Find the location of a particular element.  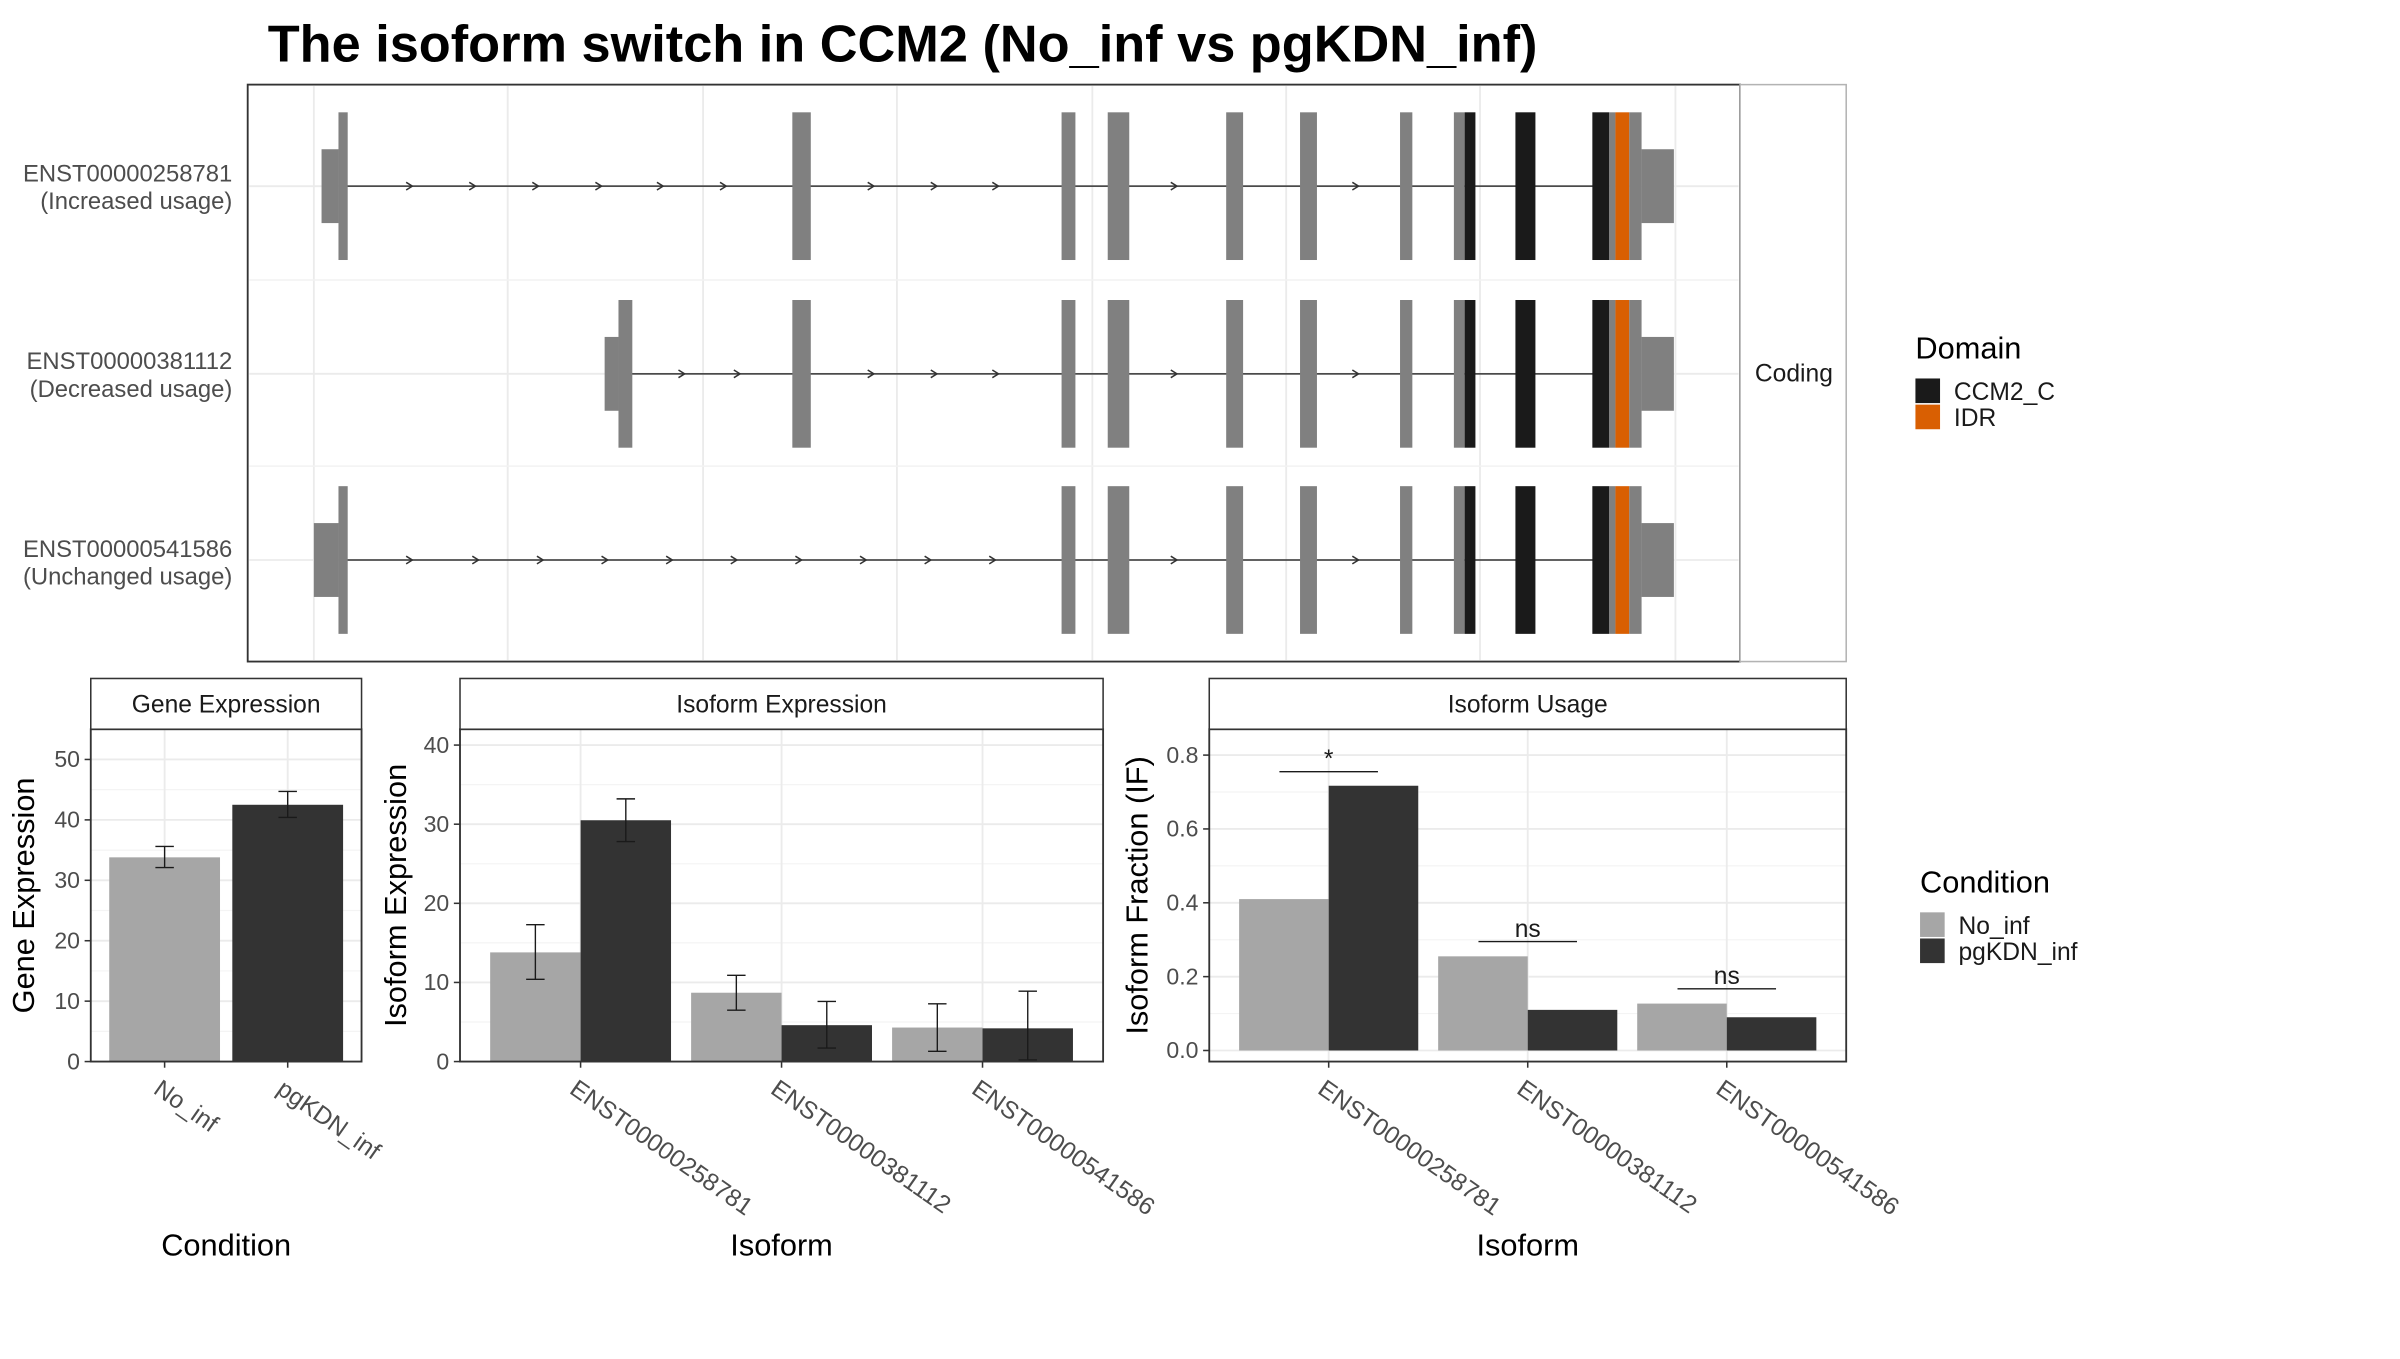

condition-legend-title: Condition is located at coordinates (1985, 881).